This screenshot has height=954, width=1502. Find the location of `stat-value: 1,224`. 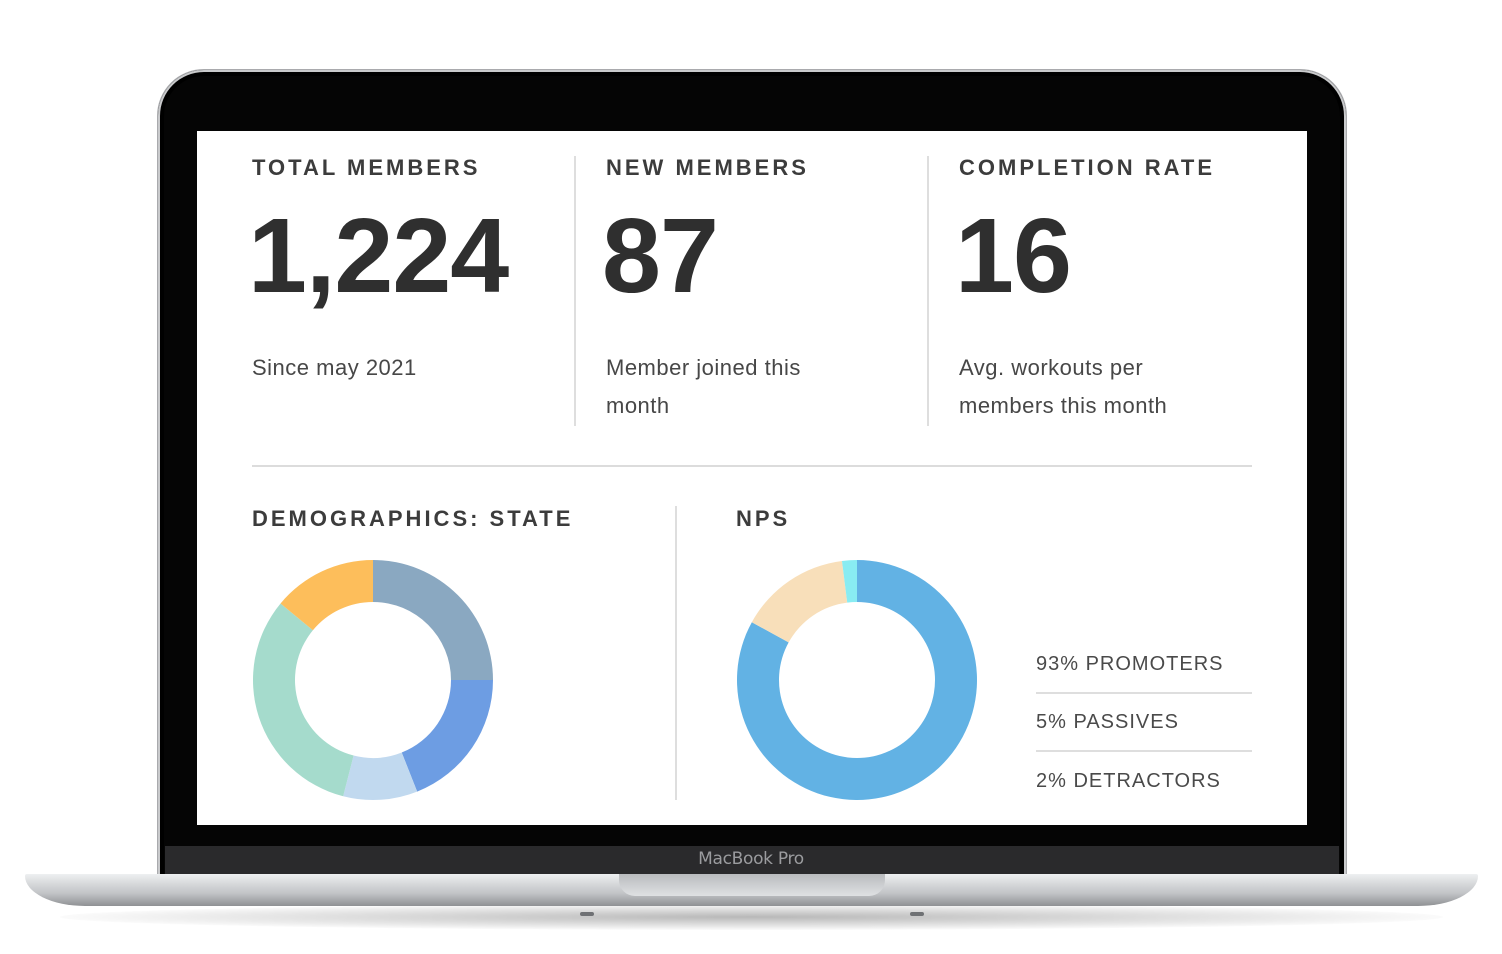

stat-value: 1,224 is located at coordinates (378, 256).